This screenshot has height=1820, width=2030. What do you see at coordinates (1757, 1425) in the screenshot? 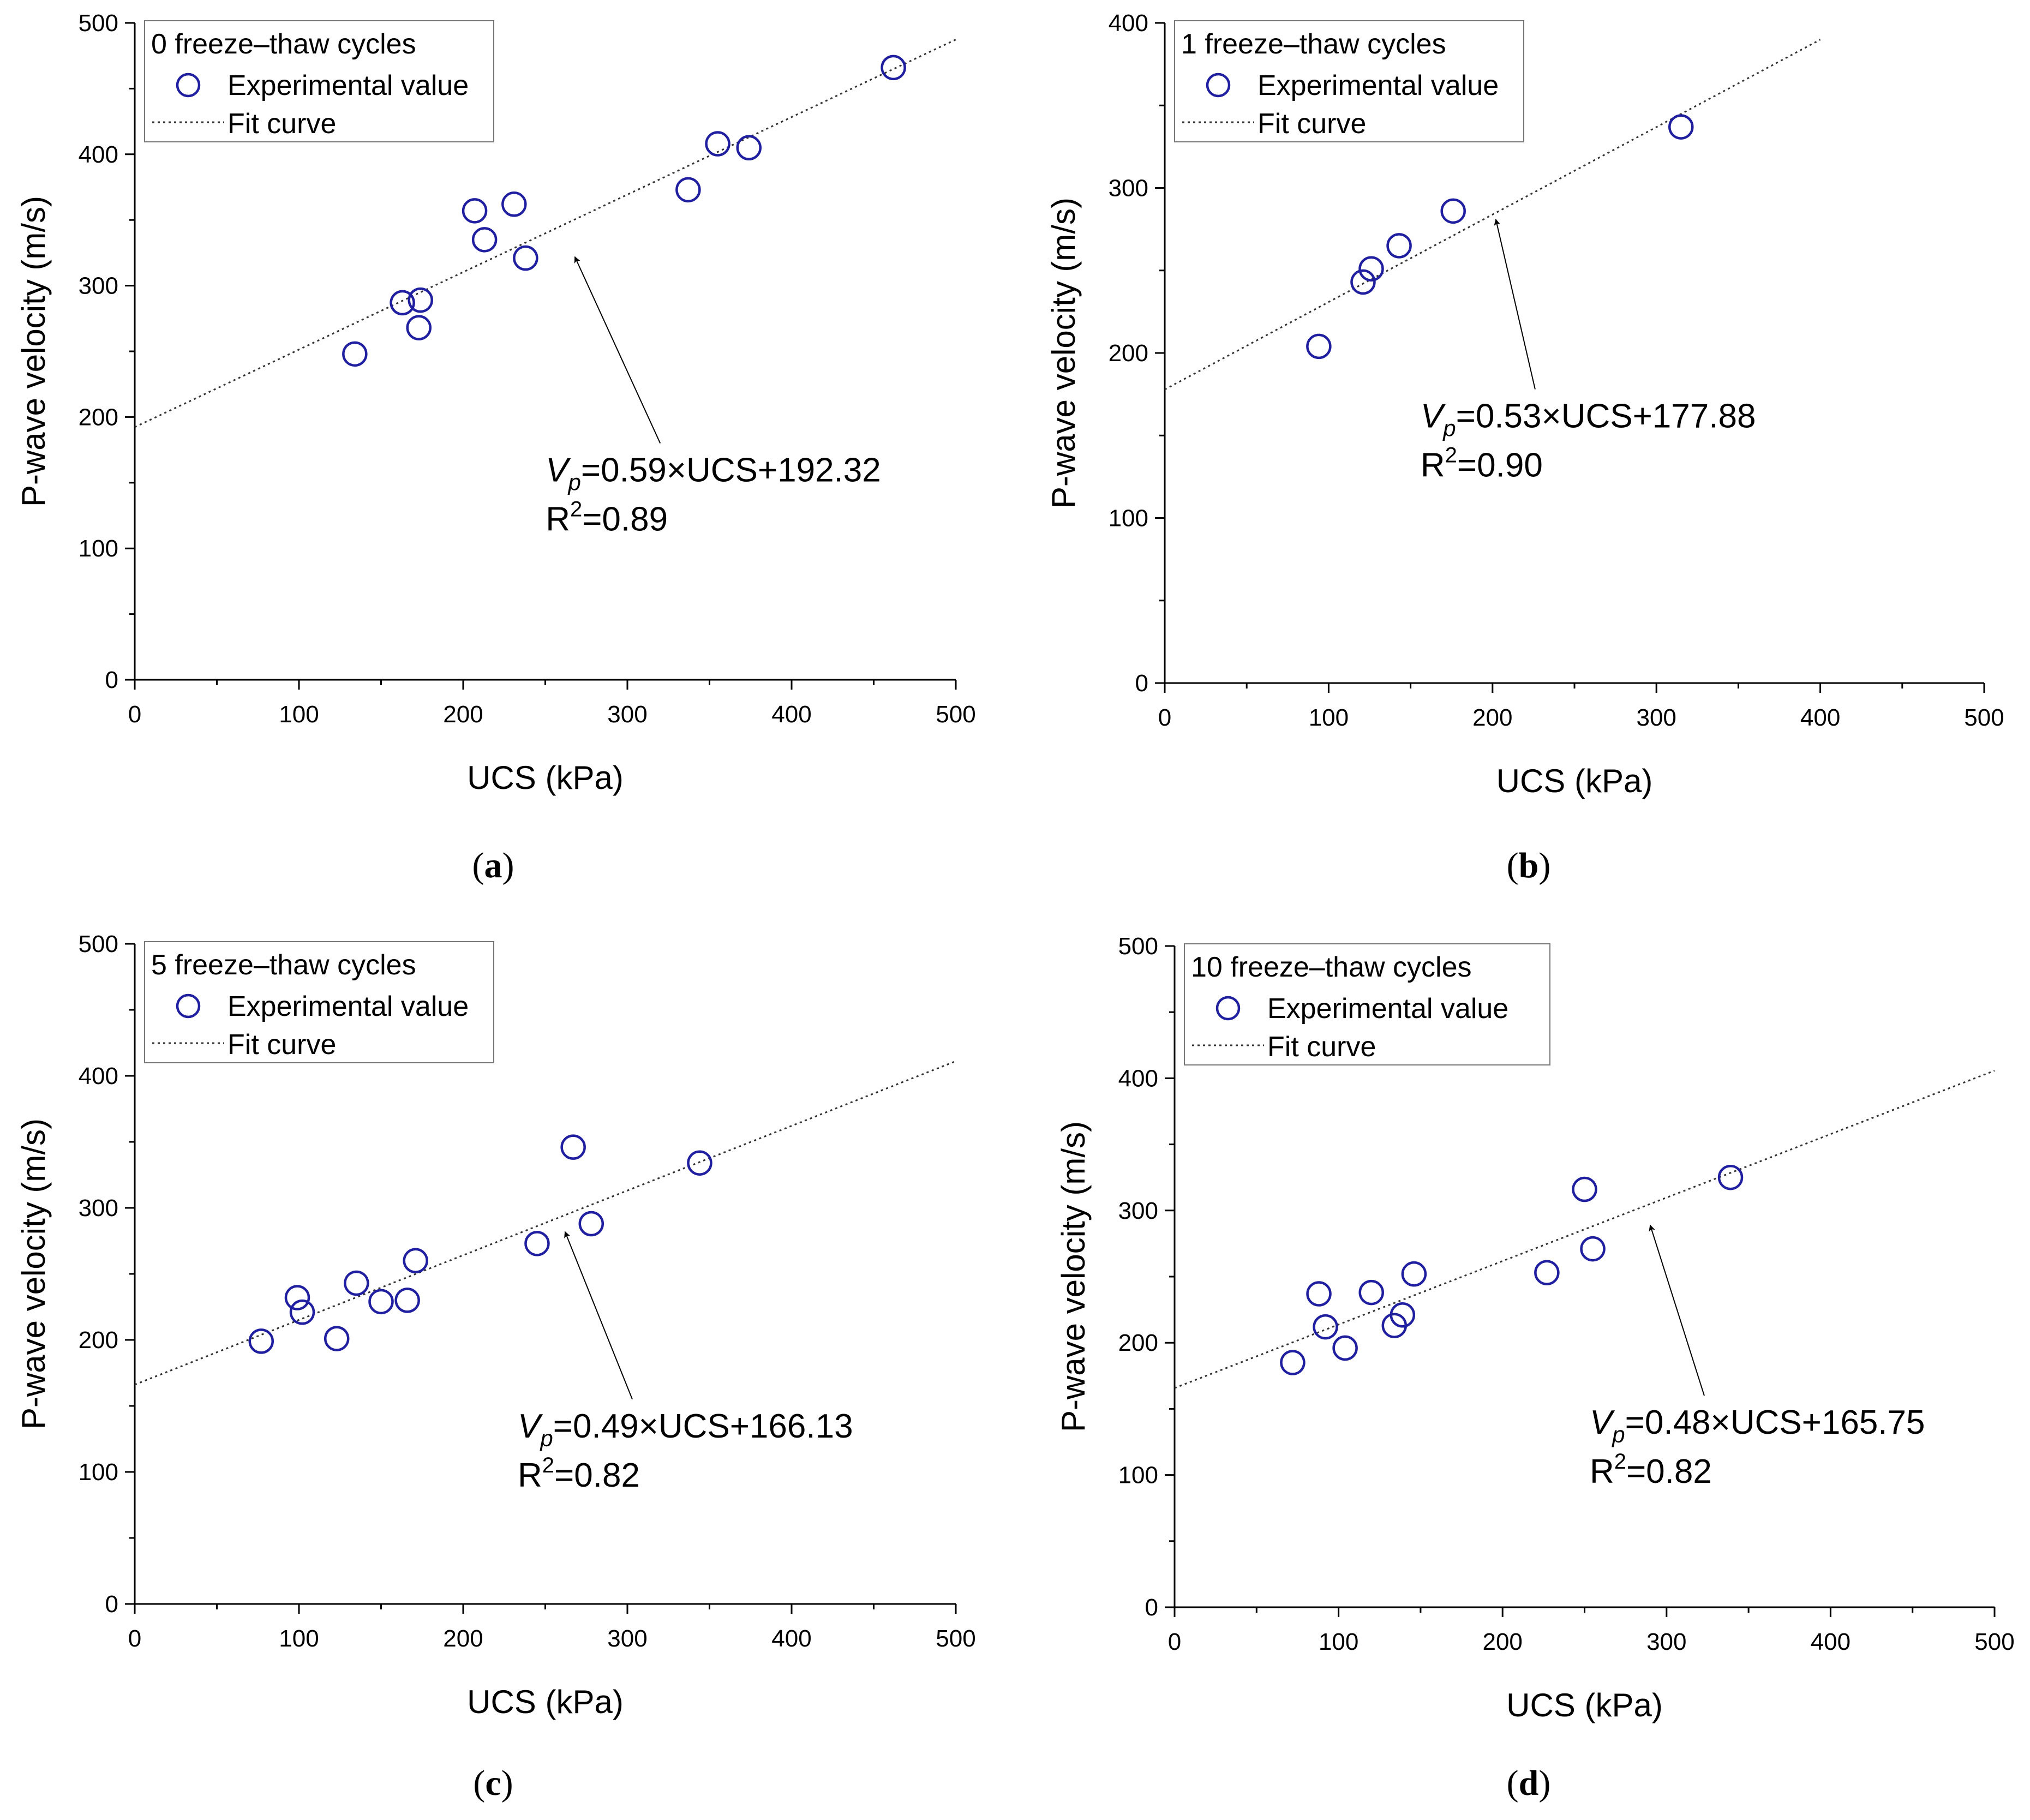
I see `fit-equation: Vp=0.48×UCS+165.75` at bounding box center [1757, 1425].